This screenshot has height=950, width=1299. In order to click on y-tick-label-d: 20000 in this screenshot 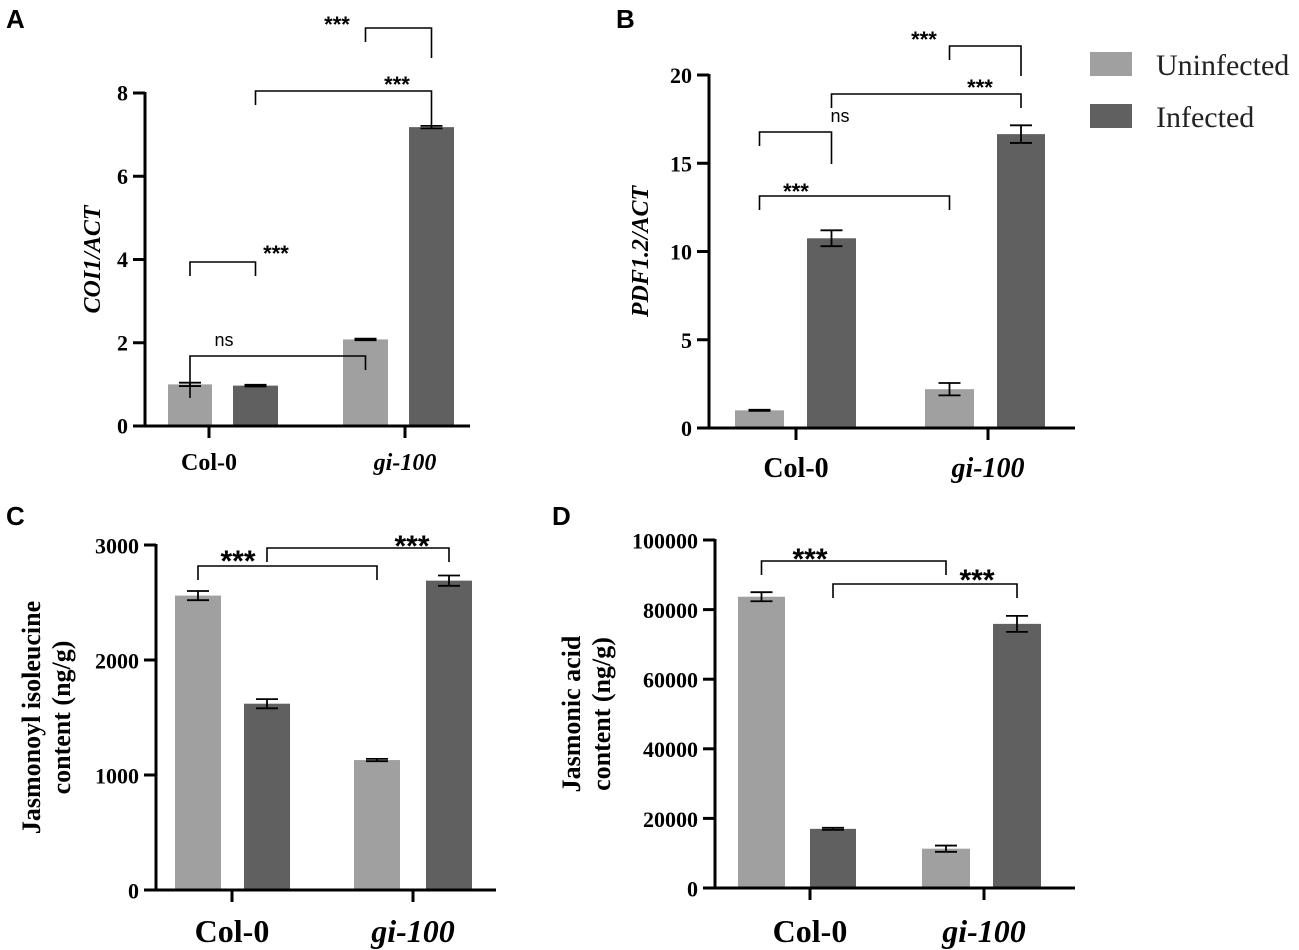, I will do `click(670, 819)`.